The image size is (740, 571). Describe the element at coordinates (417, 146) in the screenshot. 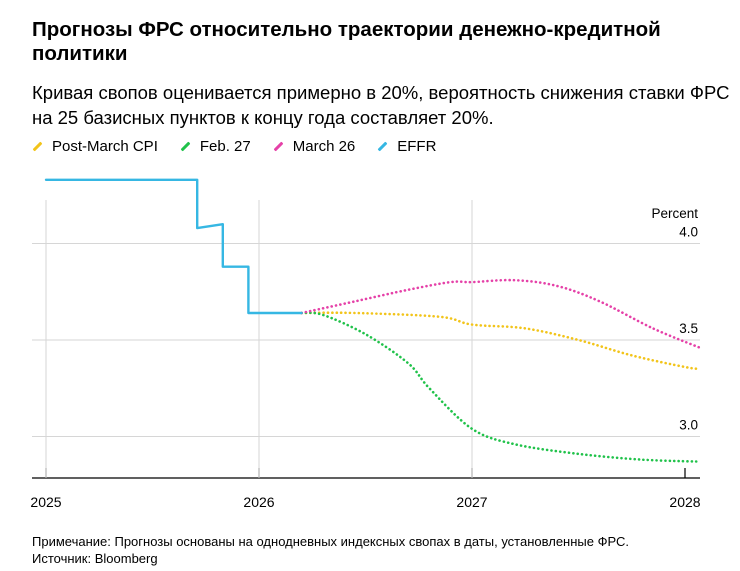

I see `legend-label-effr: EFFR` at that location.